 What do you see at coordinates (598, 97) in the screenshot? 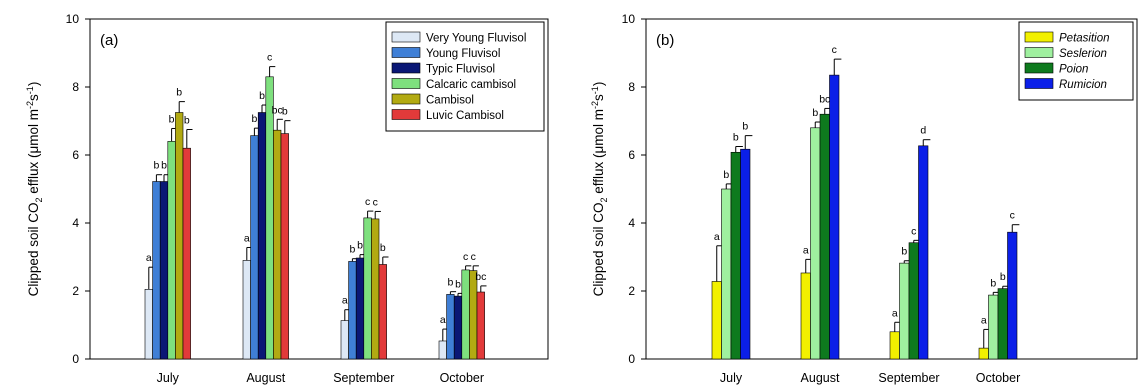
I see `y-axis-label-part: s` at bounding box center [598, 97].